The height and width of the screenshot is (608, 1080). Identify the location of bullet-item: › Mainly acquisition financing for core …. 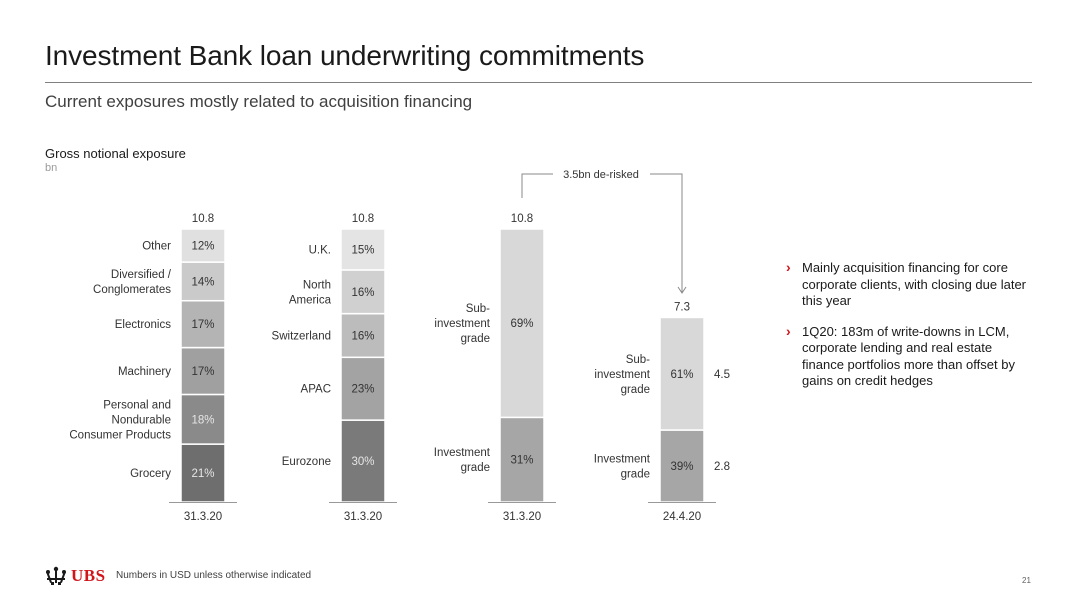
(906, 284).